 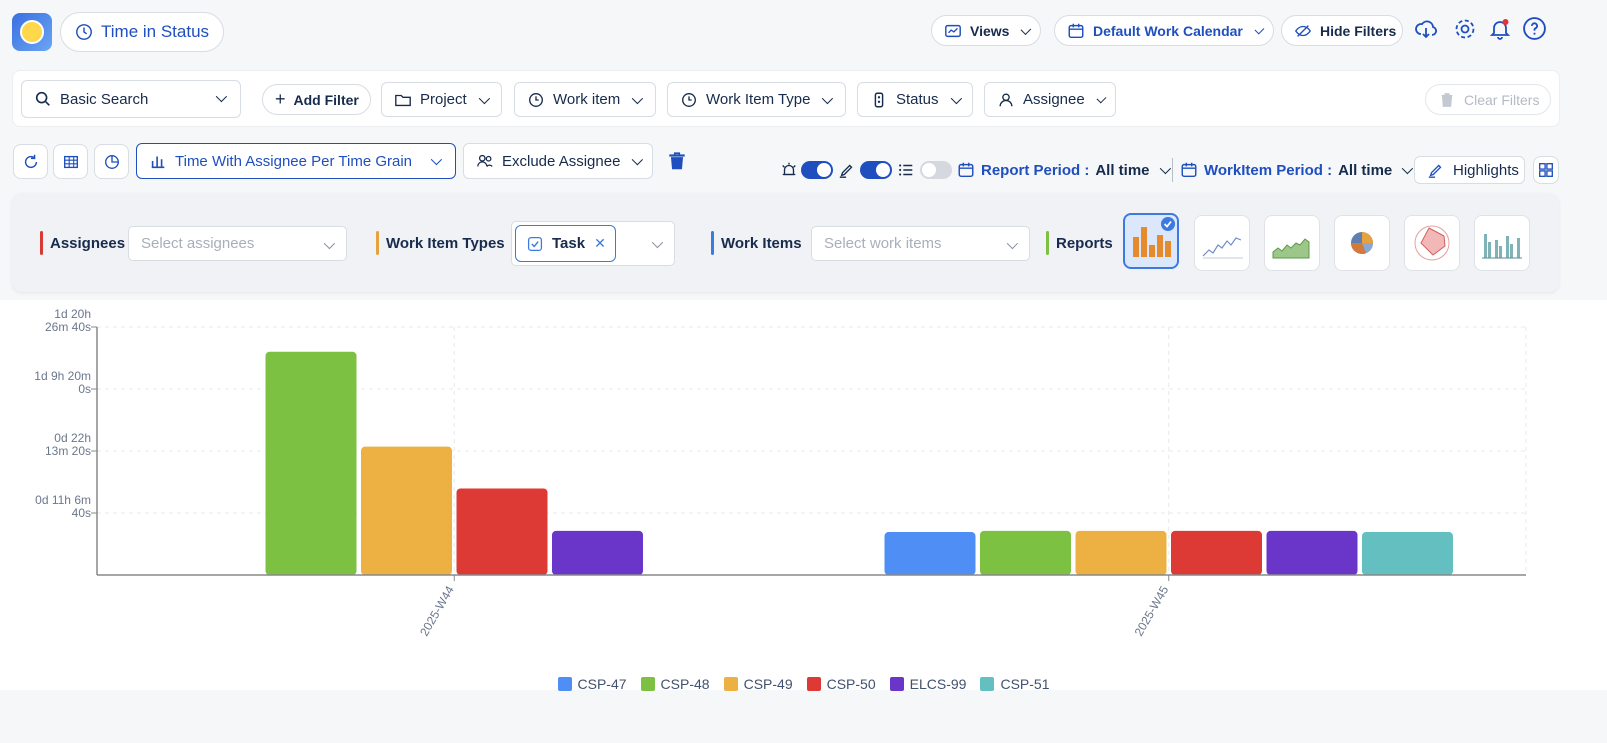 I want to click on work-items-placeholder: Select work items, so click(x=883, y=243).